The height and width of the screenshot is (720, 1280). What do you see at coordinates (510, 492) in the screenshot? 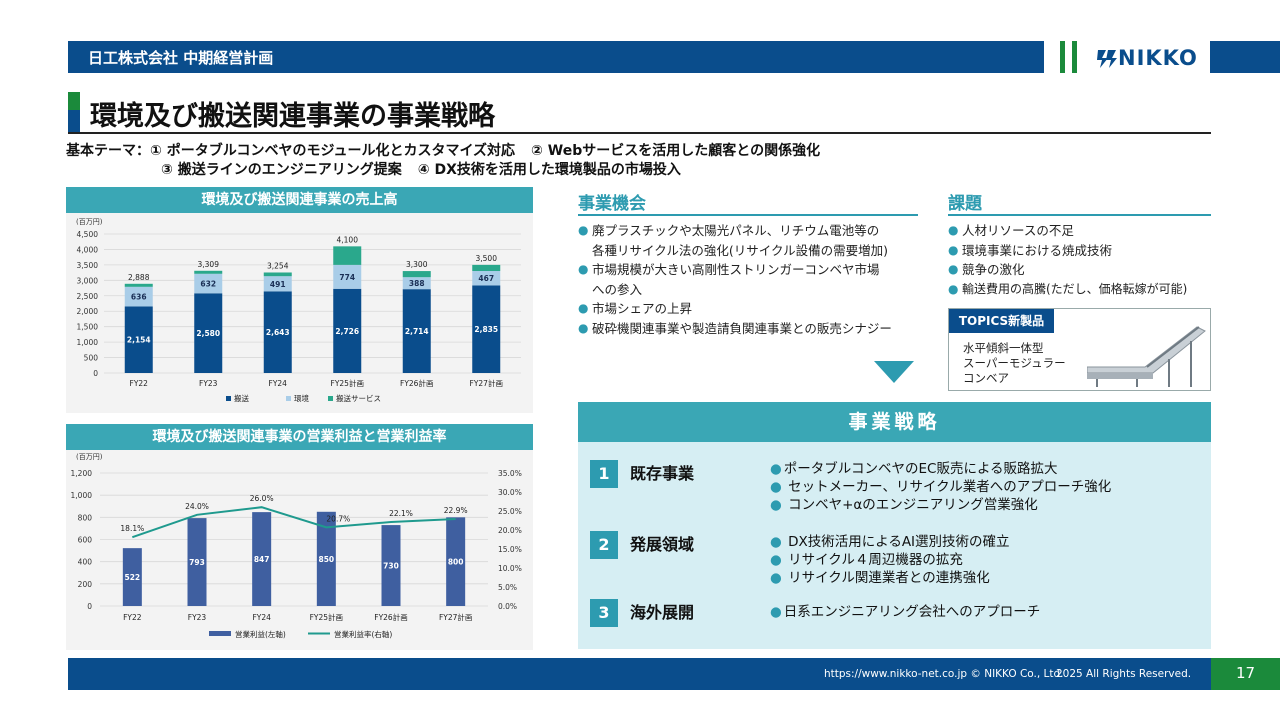
I see `y2-tick-label: 30.0%` at bounding box center [510, 492].